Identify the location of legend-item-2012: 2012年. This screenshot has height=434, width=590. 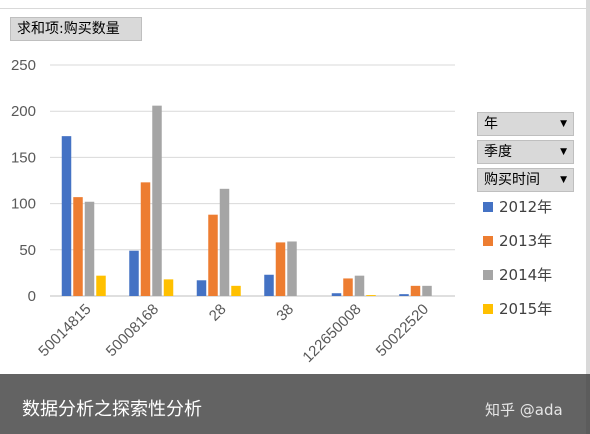
(517, 206).